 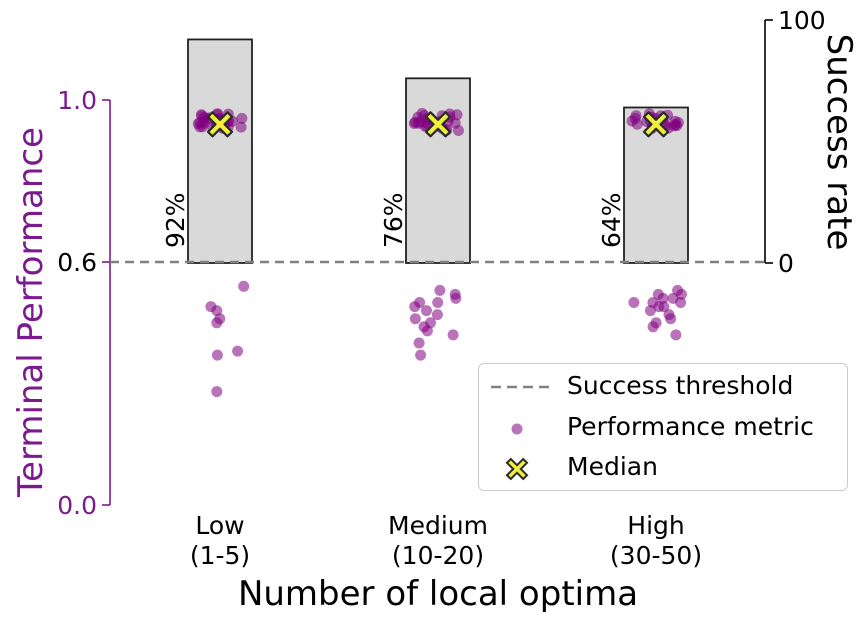 I want to click on x-tick-labels: Low(1-5) Medium(10-20) High(30-50), so click(x=446, y=540).